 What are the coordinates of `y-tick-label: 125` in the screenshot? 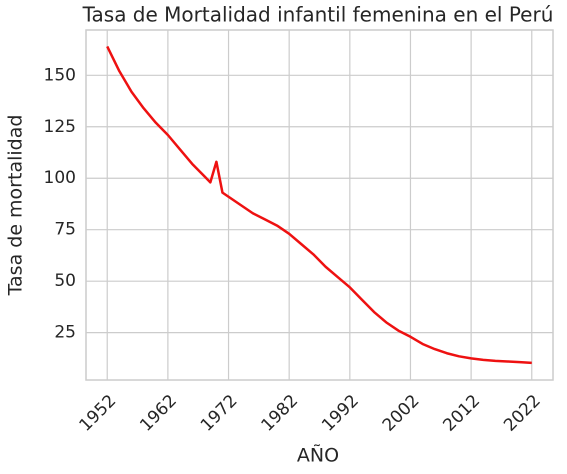 It's located at (60, 127).